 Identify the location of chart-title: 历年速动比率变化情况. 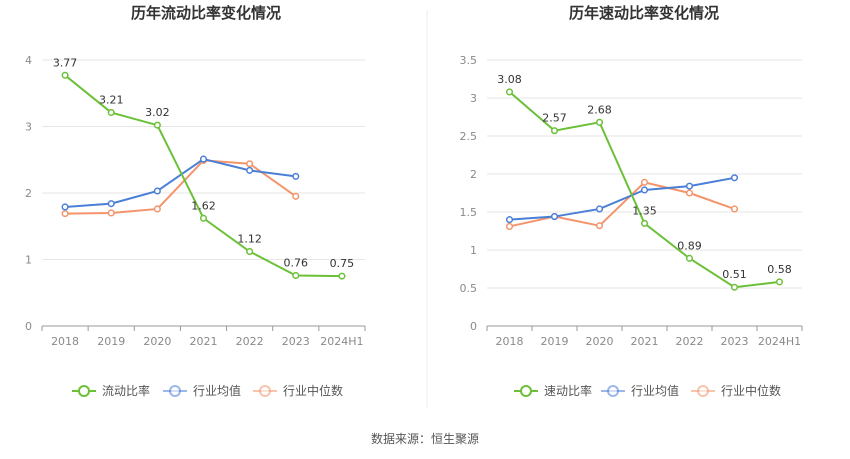
(644, 13).